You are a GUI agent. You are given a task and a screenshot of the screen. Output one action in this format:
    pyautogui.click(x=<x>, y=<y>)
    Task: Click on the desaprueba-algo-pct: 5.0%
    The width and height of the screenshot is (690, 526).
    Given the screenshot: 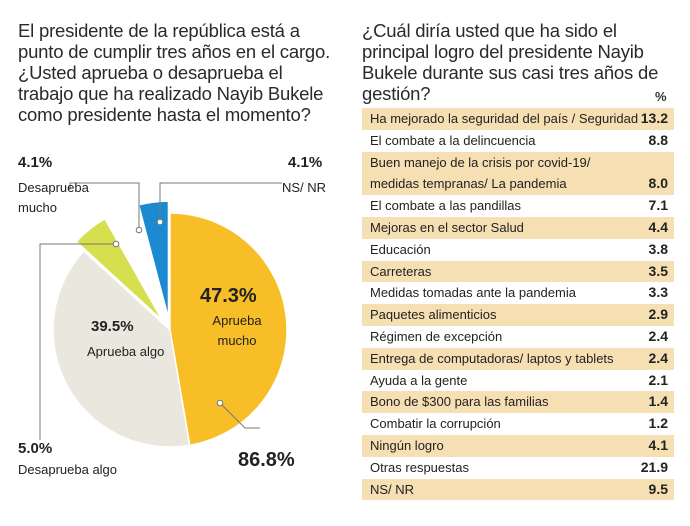 What is the action you would take?
    pyautogui.click(x=35, y=448)
    